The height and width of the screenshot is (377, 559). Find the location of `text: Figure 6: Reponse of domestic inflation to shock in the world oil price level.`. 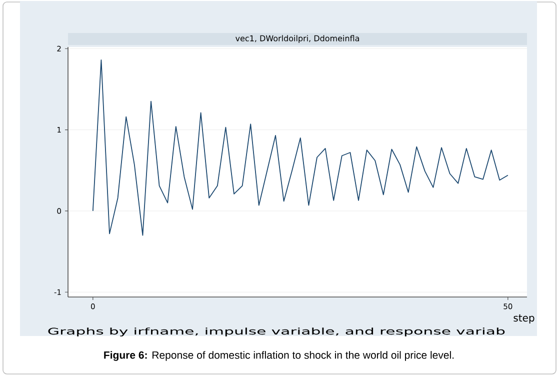

text: Figure 6: Reponse of domestic inflation to shock in the world oil price level. is located at coordinates (279, 356).